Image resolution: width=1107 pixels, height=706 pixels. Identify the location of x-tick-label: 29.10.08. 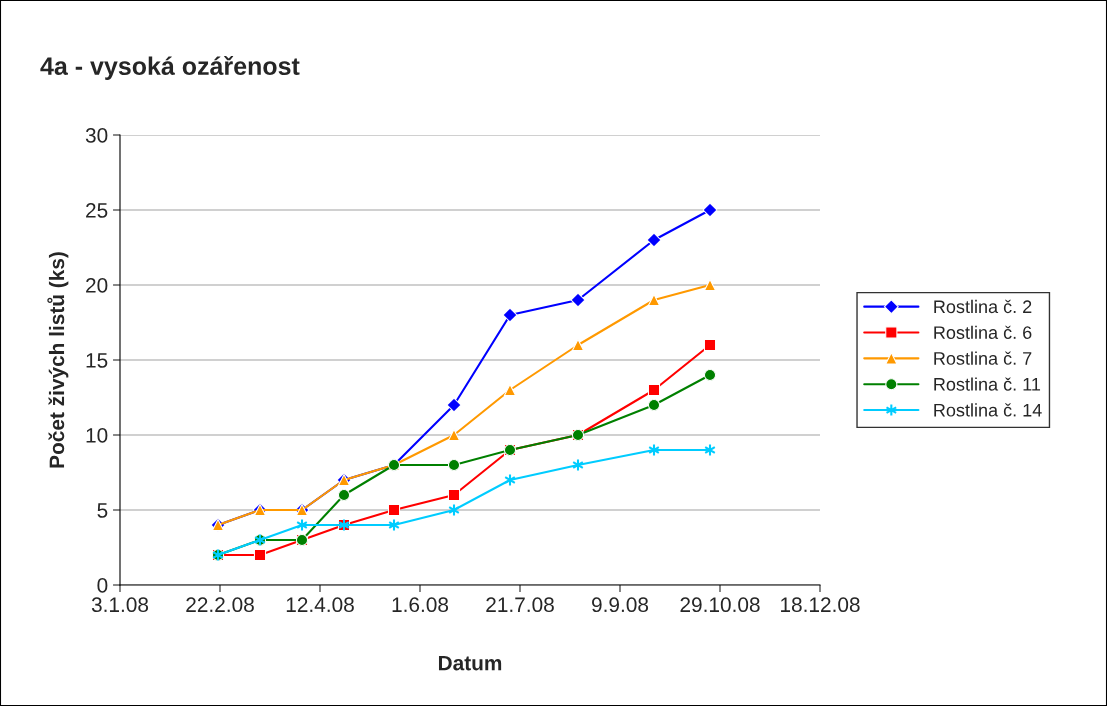
(720, 605).